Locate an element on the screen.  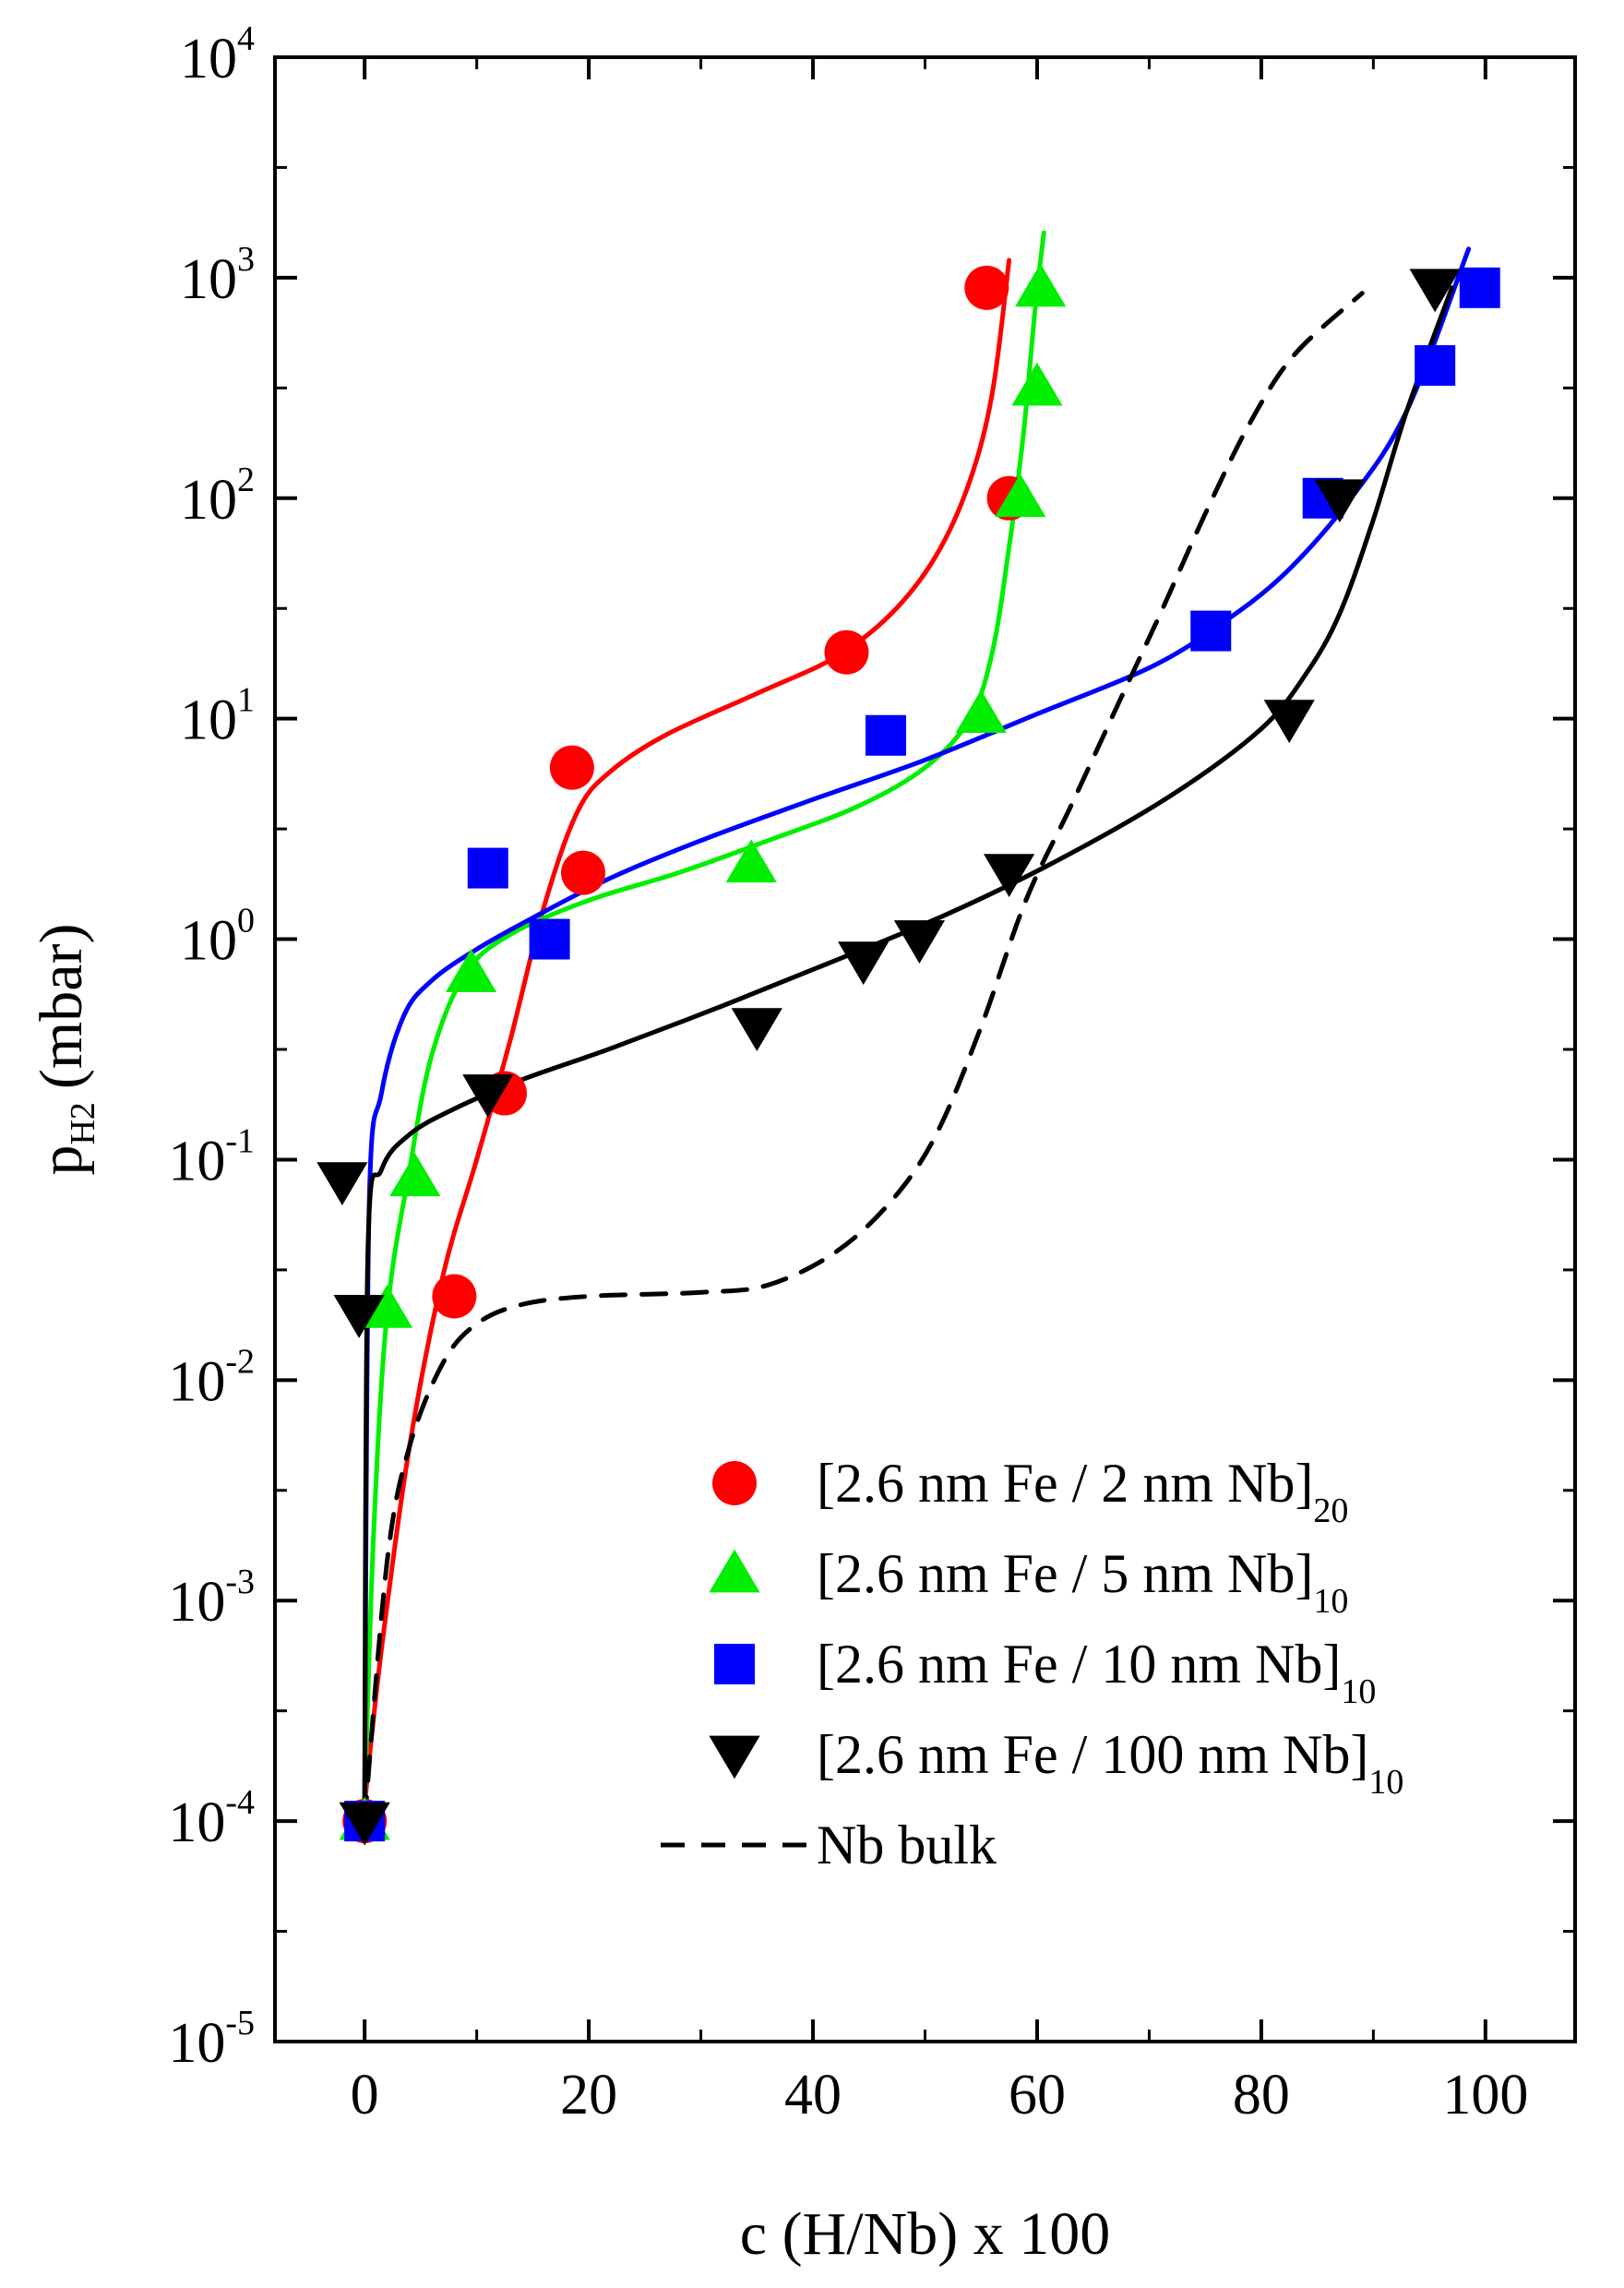
legend-label-main: [2.6 nm Fe / 10 nm Nb] is located at coordinates (1079, 1665).